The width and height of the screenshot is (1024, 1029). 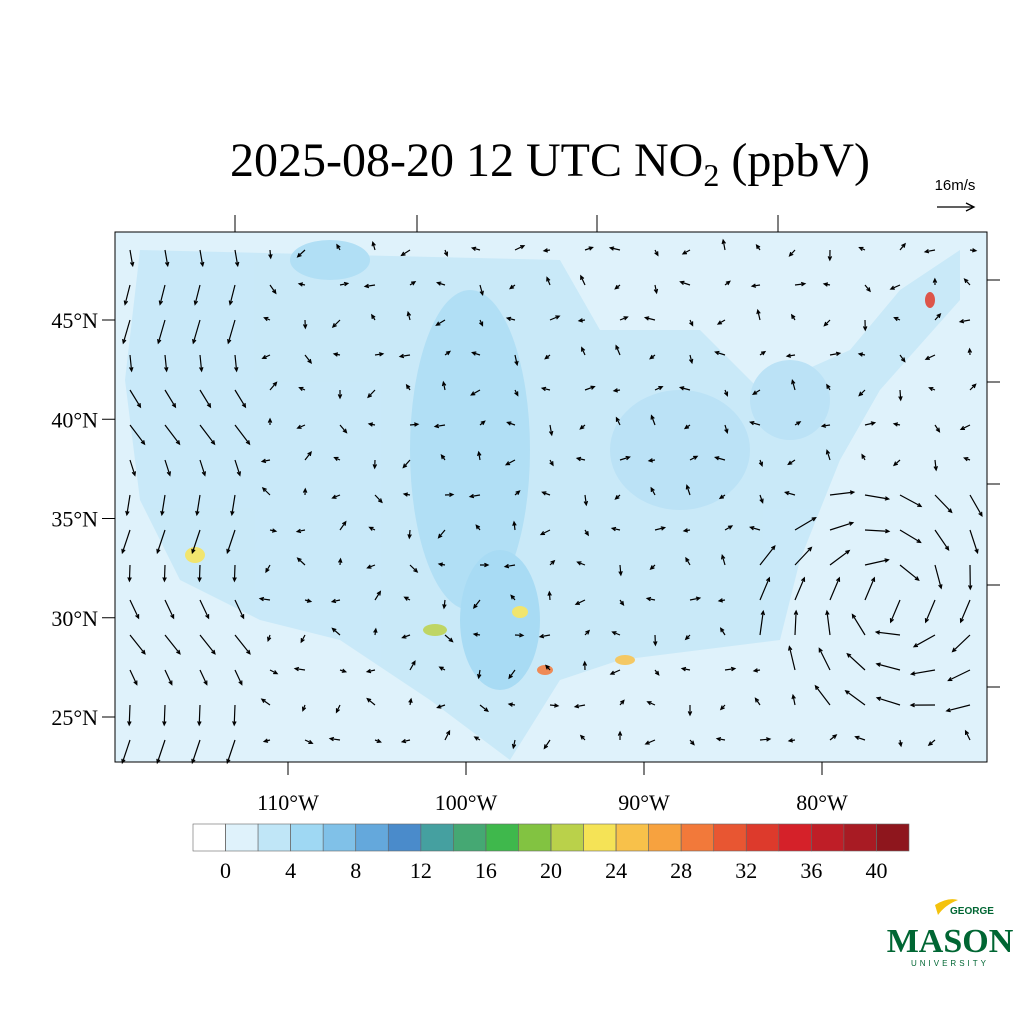 What do you see at coordinates (290, 870) in the screenshot?
I see `colorbar-tick-label: 4` at bounding box center [290, 870].